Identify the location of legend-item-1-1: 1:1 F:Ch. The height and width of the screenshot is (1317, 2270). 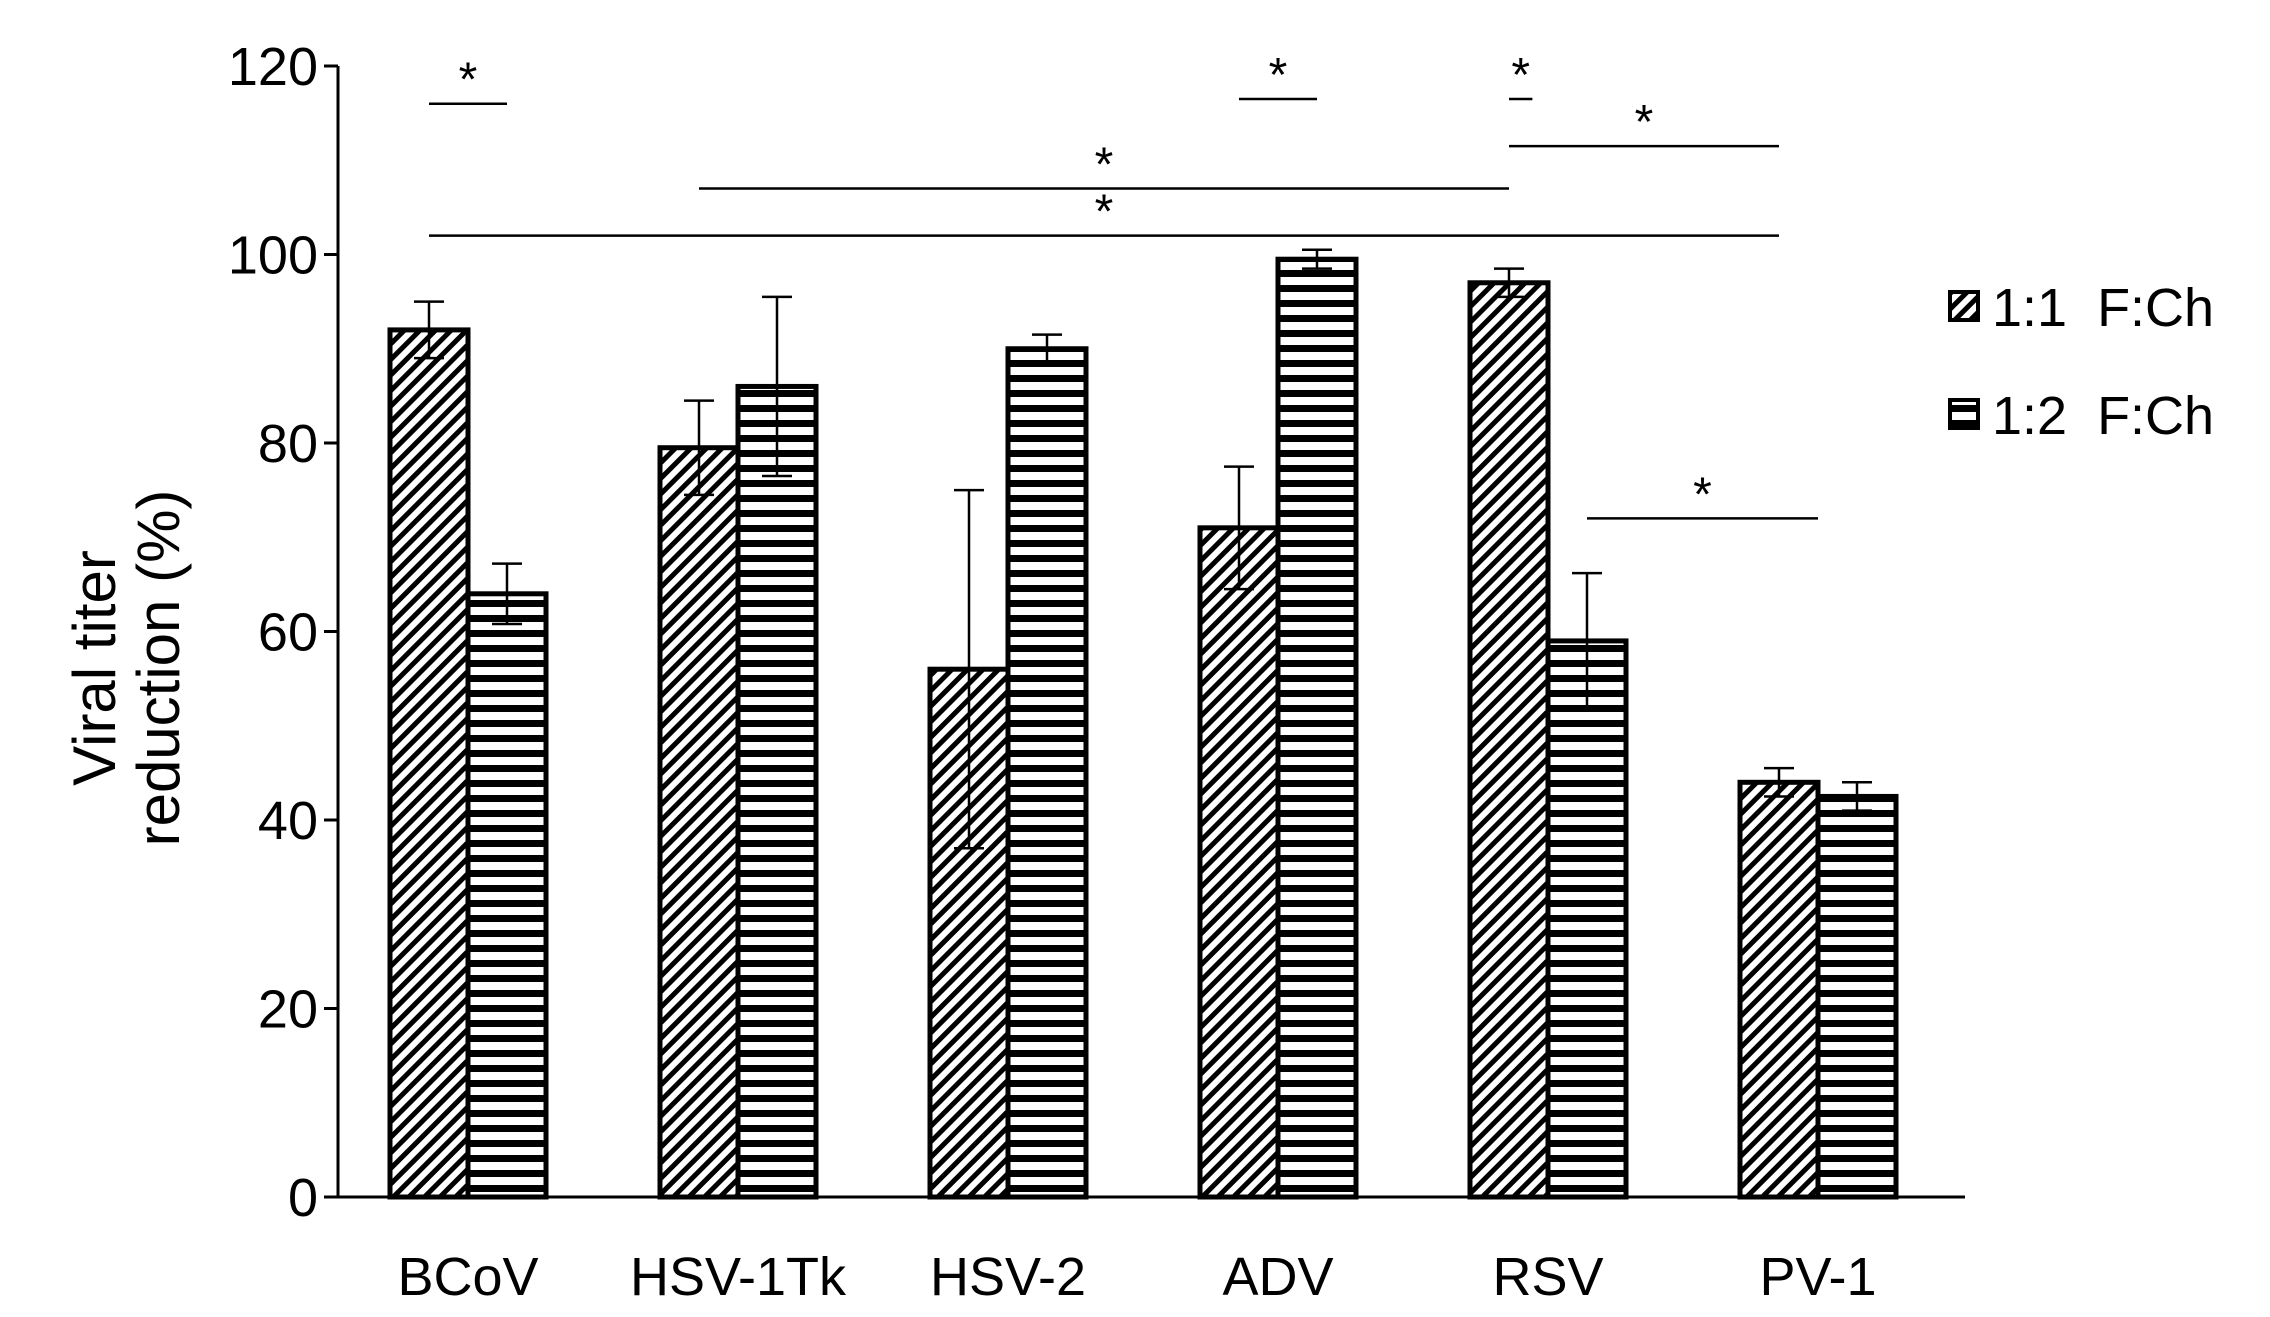
(2081, 308).